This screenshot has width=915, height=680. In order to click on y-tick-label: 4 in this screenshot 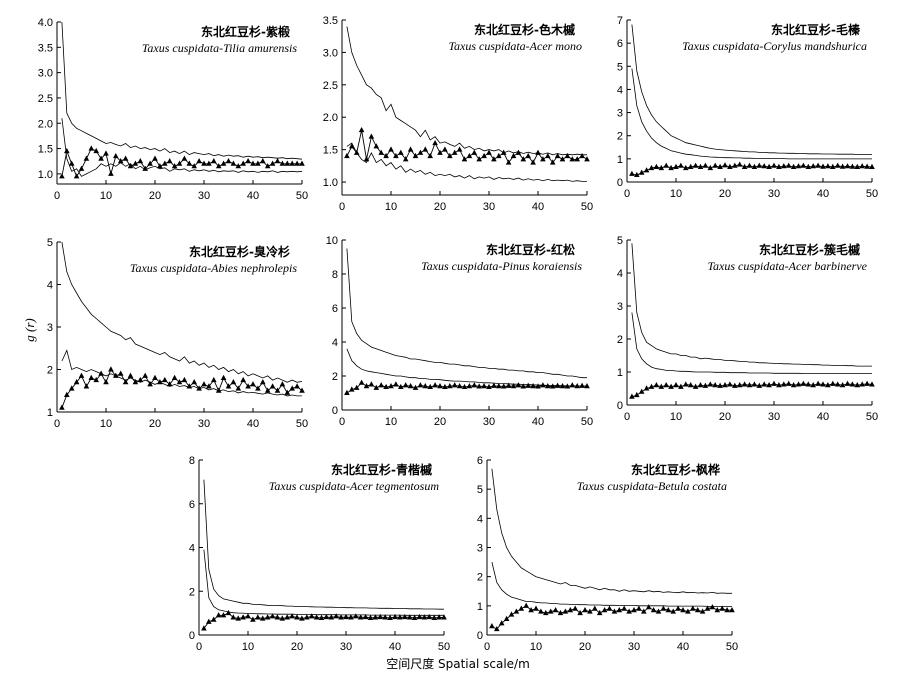, I will do `click(50, 286)`.